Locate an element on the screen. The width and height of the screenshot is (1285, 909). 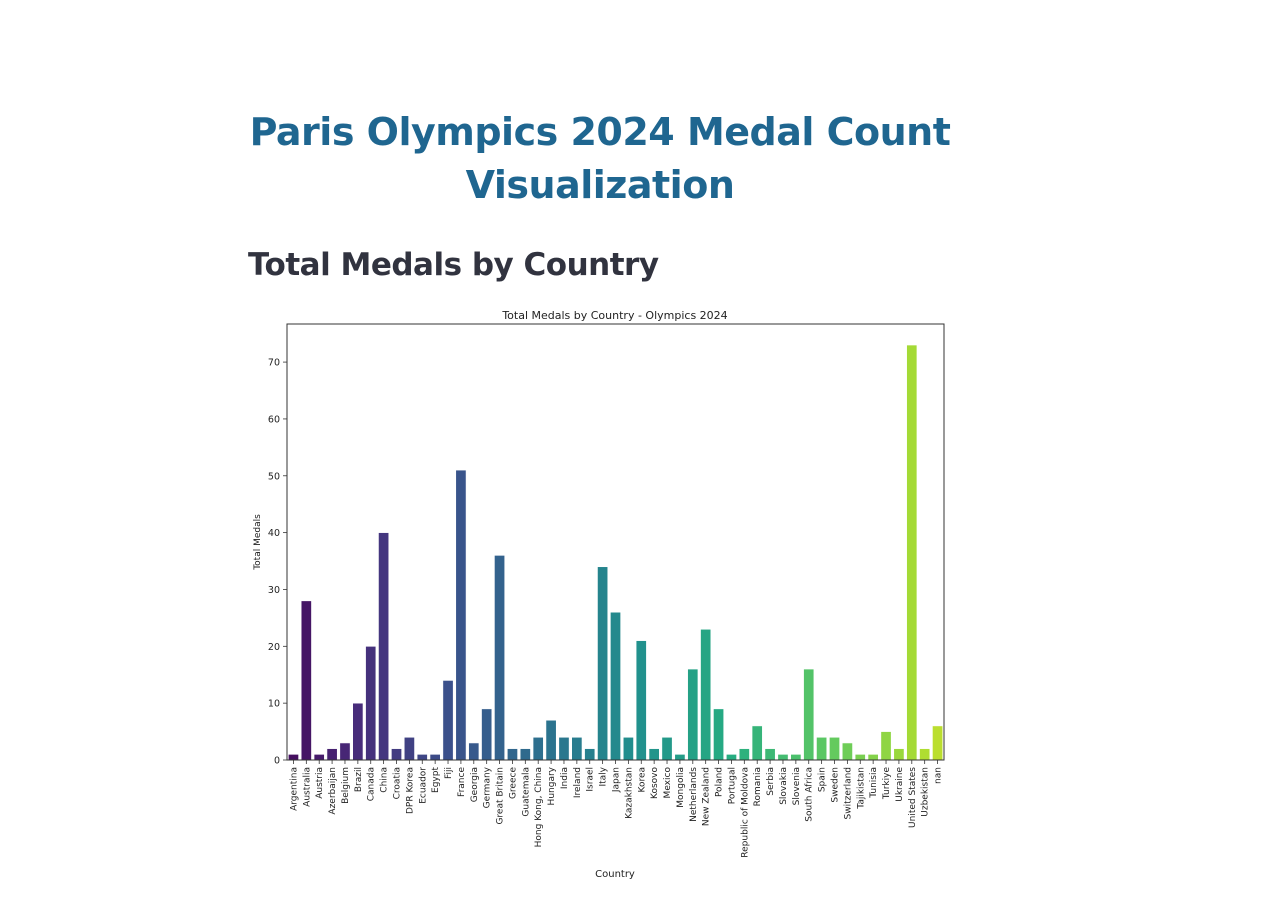
x-tick-label: Slovakia is located at coordinates (784, 786).